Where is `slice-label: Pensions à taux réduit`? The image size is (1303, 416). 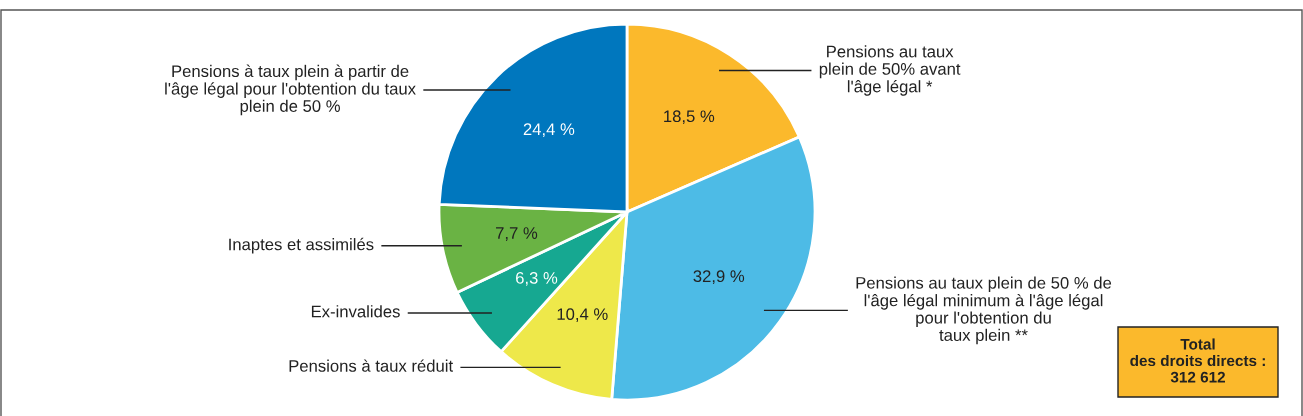
slice-label: Pensions à taux réduit is located at coordinates (371, 365).